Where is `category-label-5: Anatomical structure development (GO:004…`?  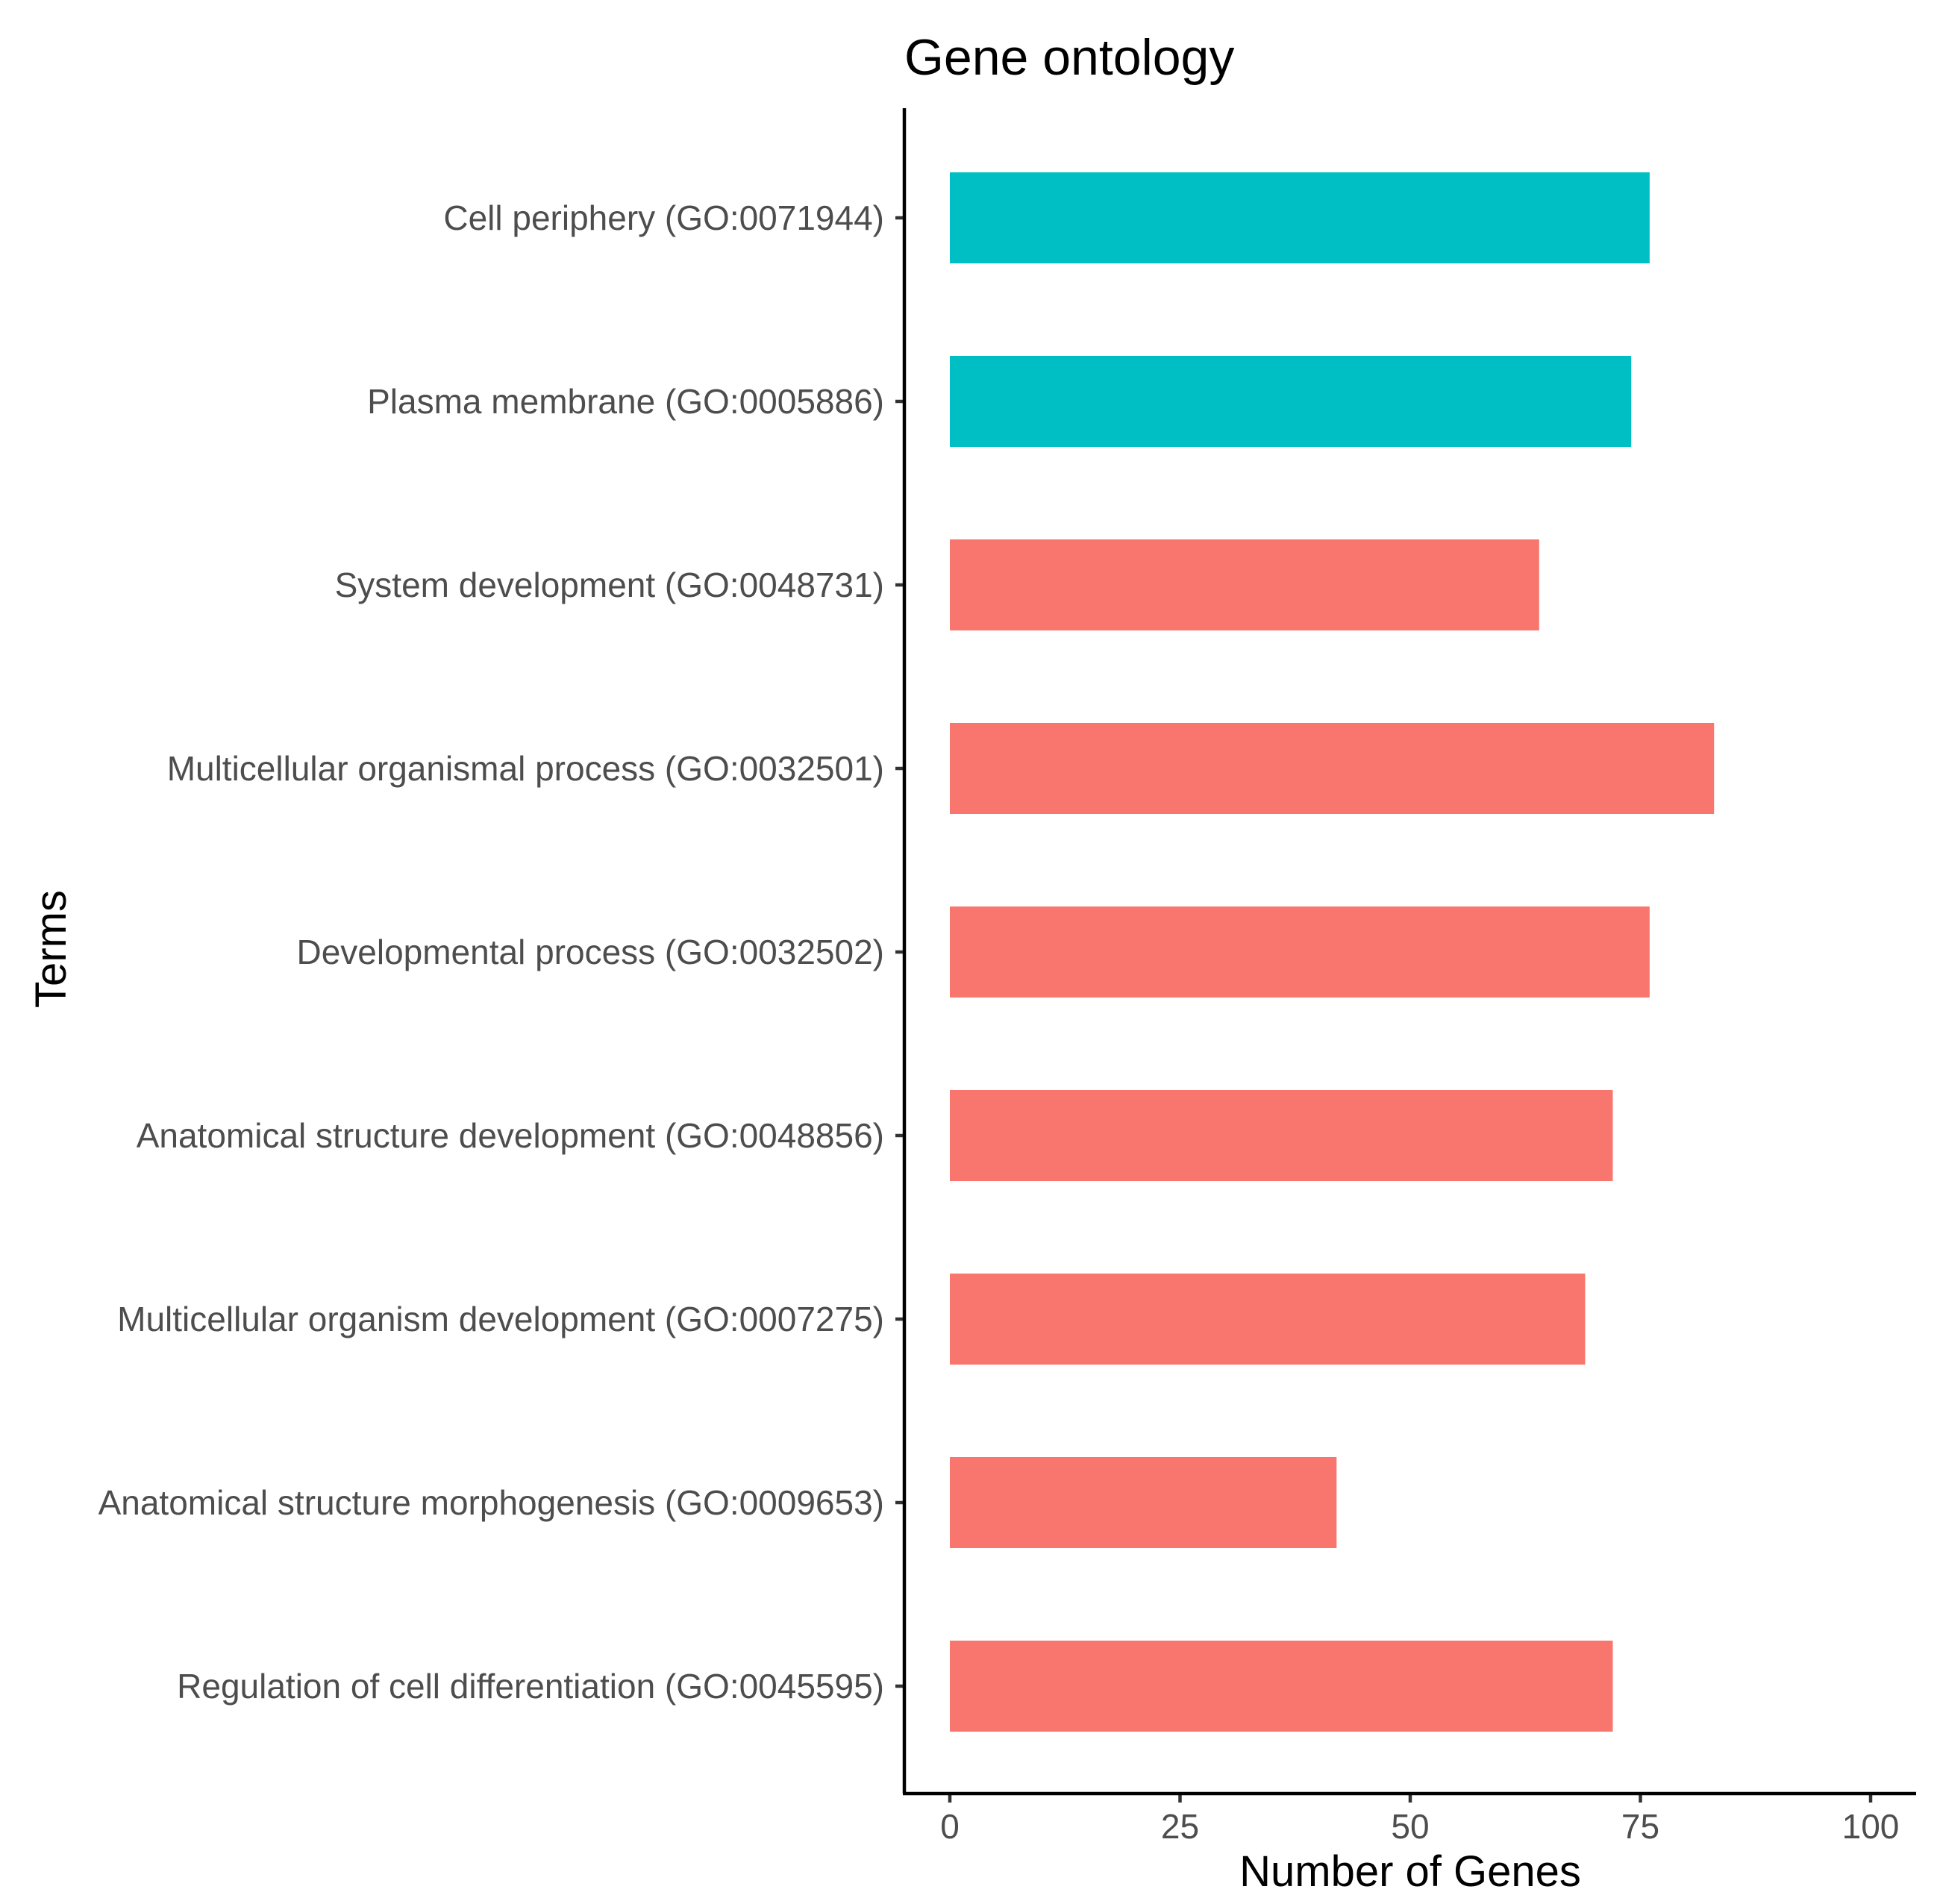 category-label-5: Anatomical structure development (GO:004… is located at coordinates (510, 1135).